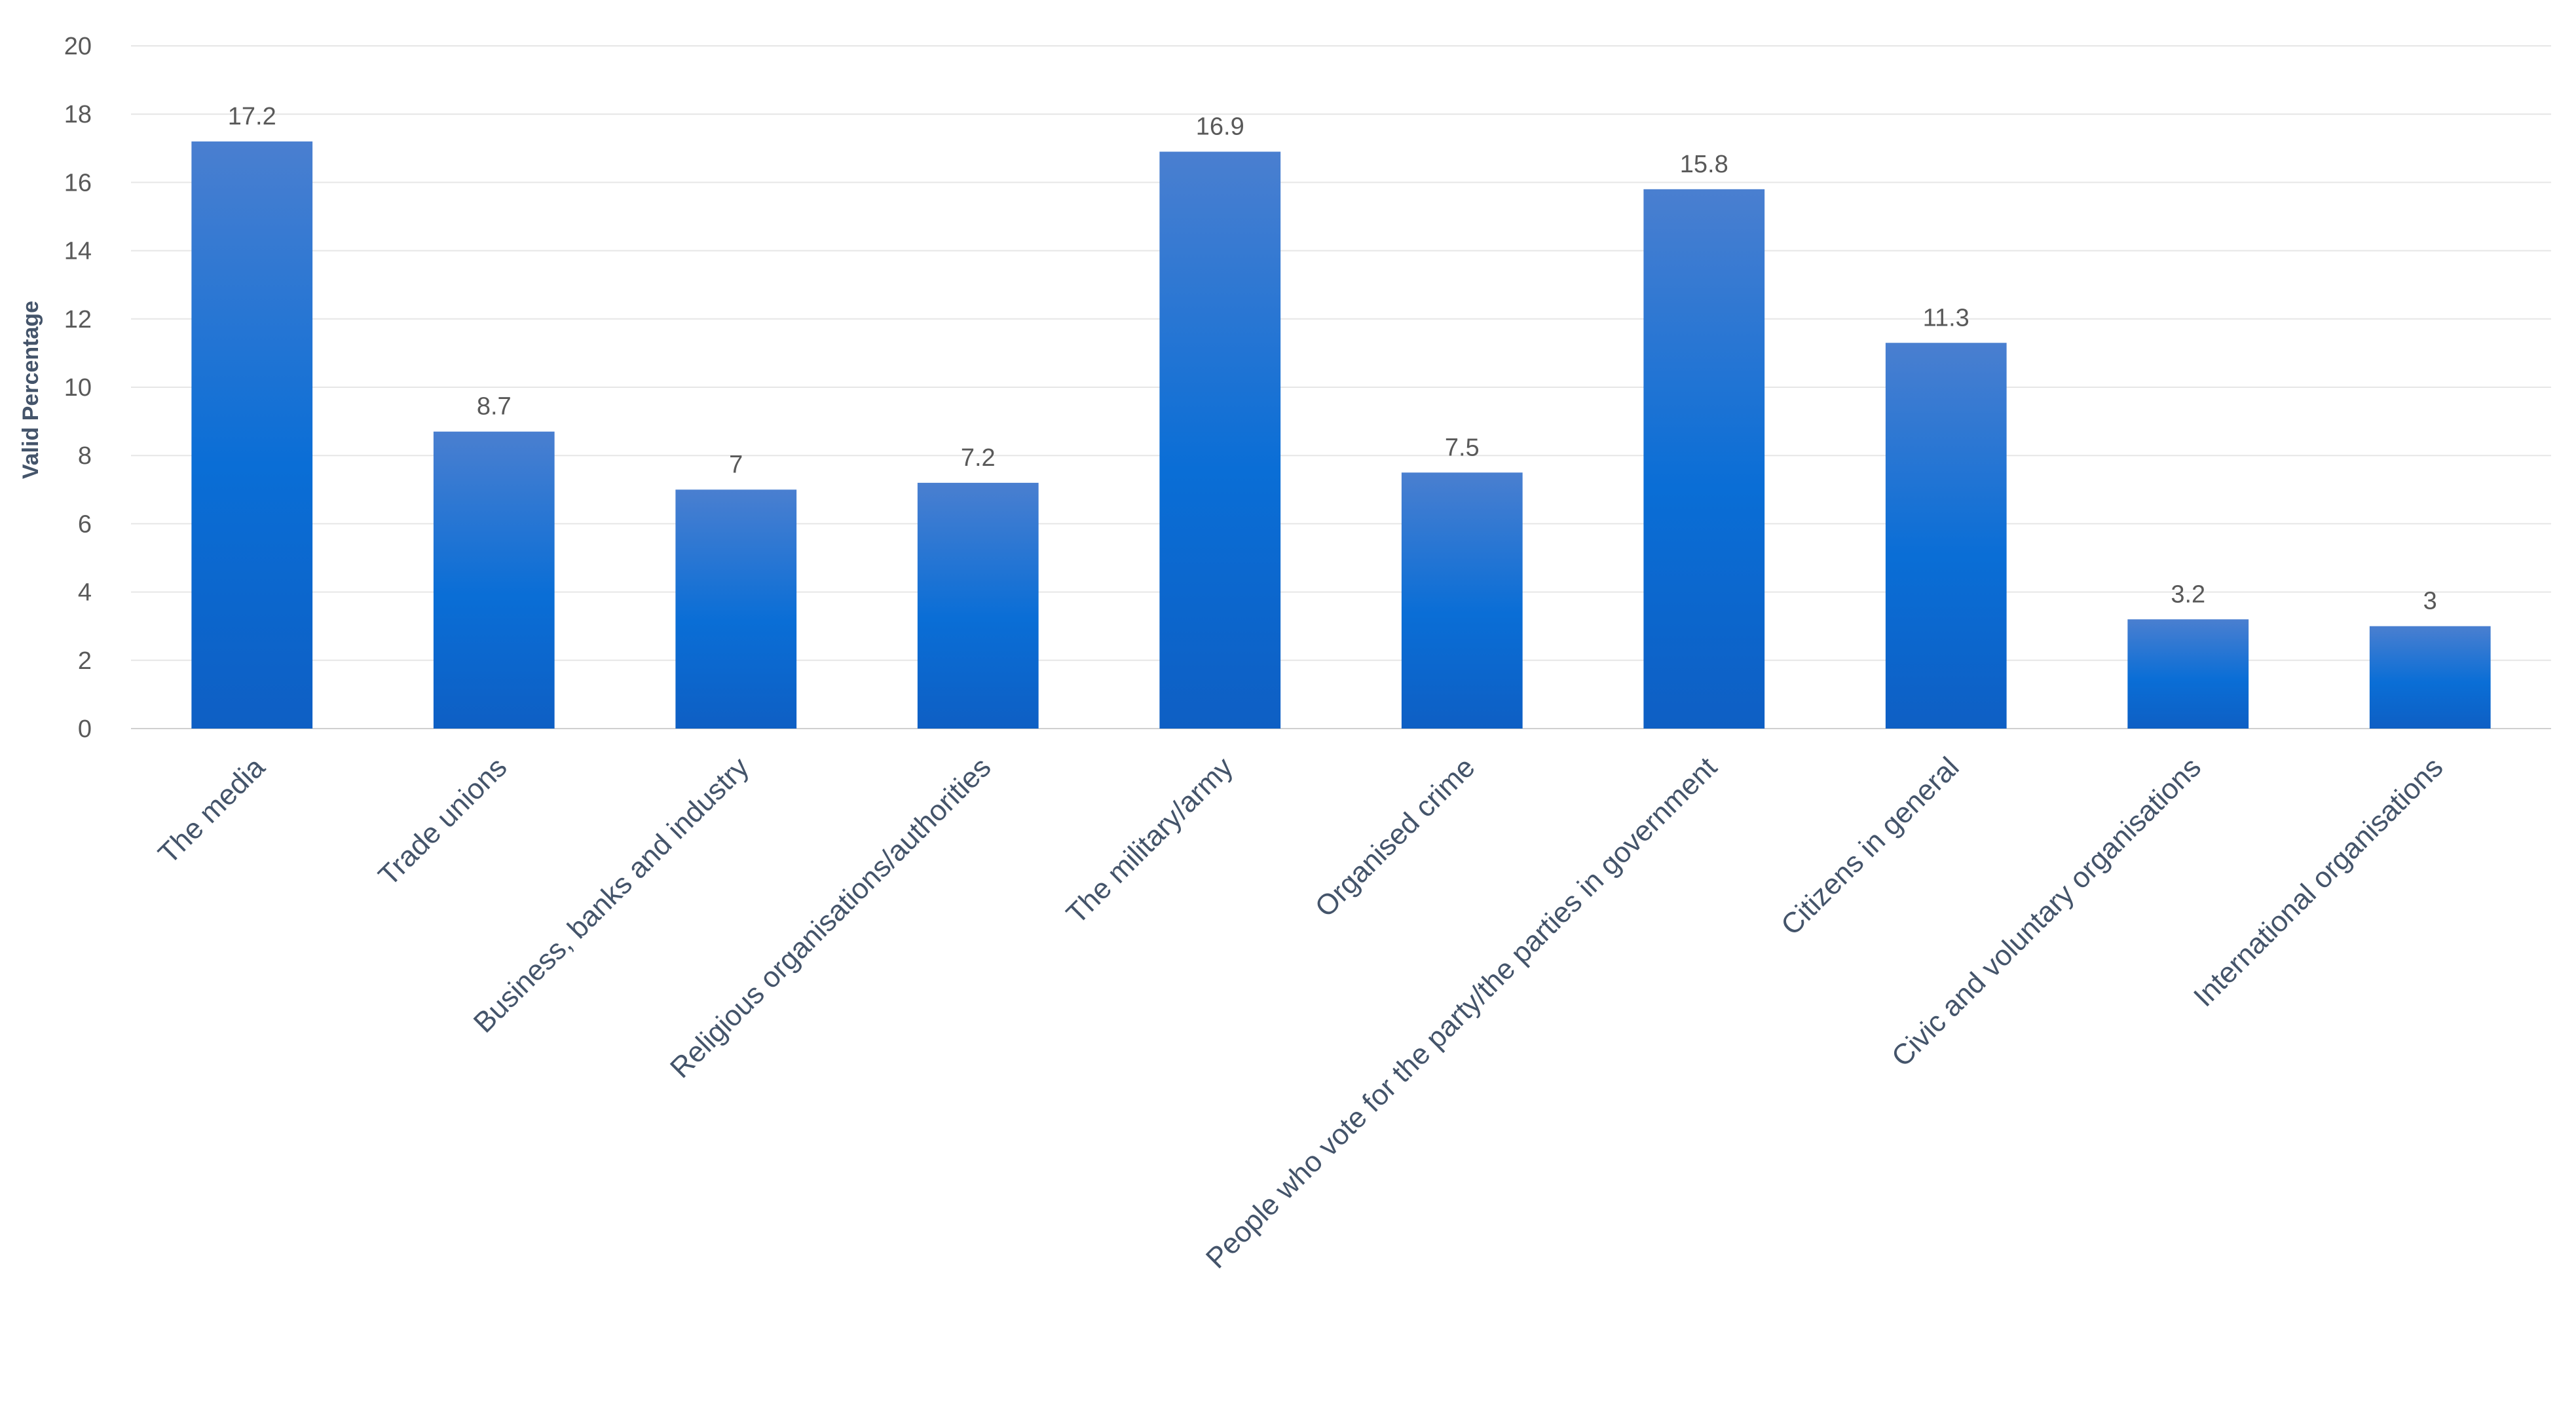  I want to click on data-label: 3, so click(2430, 601).